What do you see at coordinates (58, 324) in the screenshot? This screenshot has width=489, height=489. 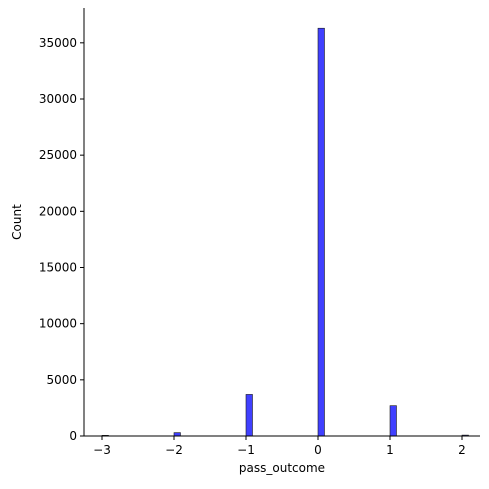 I see `y-tick-label: 10000` at bounding box center [58, 324].